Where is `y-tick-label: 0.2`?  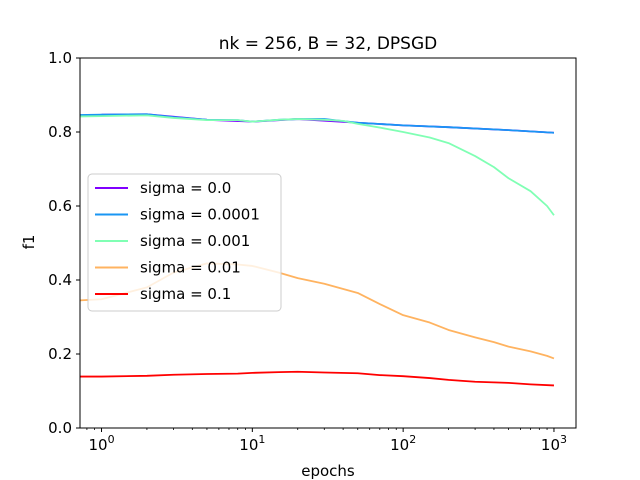
y-tick-label: 0.2 is located at coordinates (60, 354).